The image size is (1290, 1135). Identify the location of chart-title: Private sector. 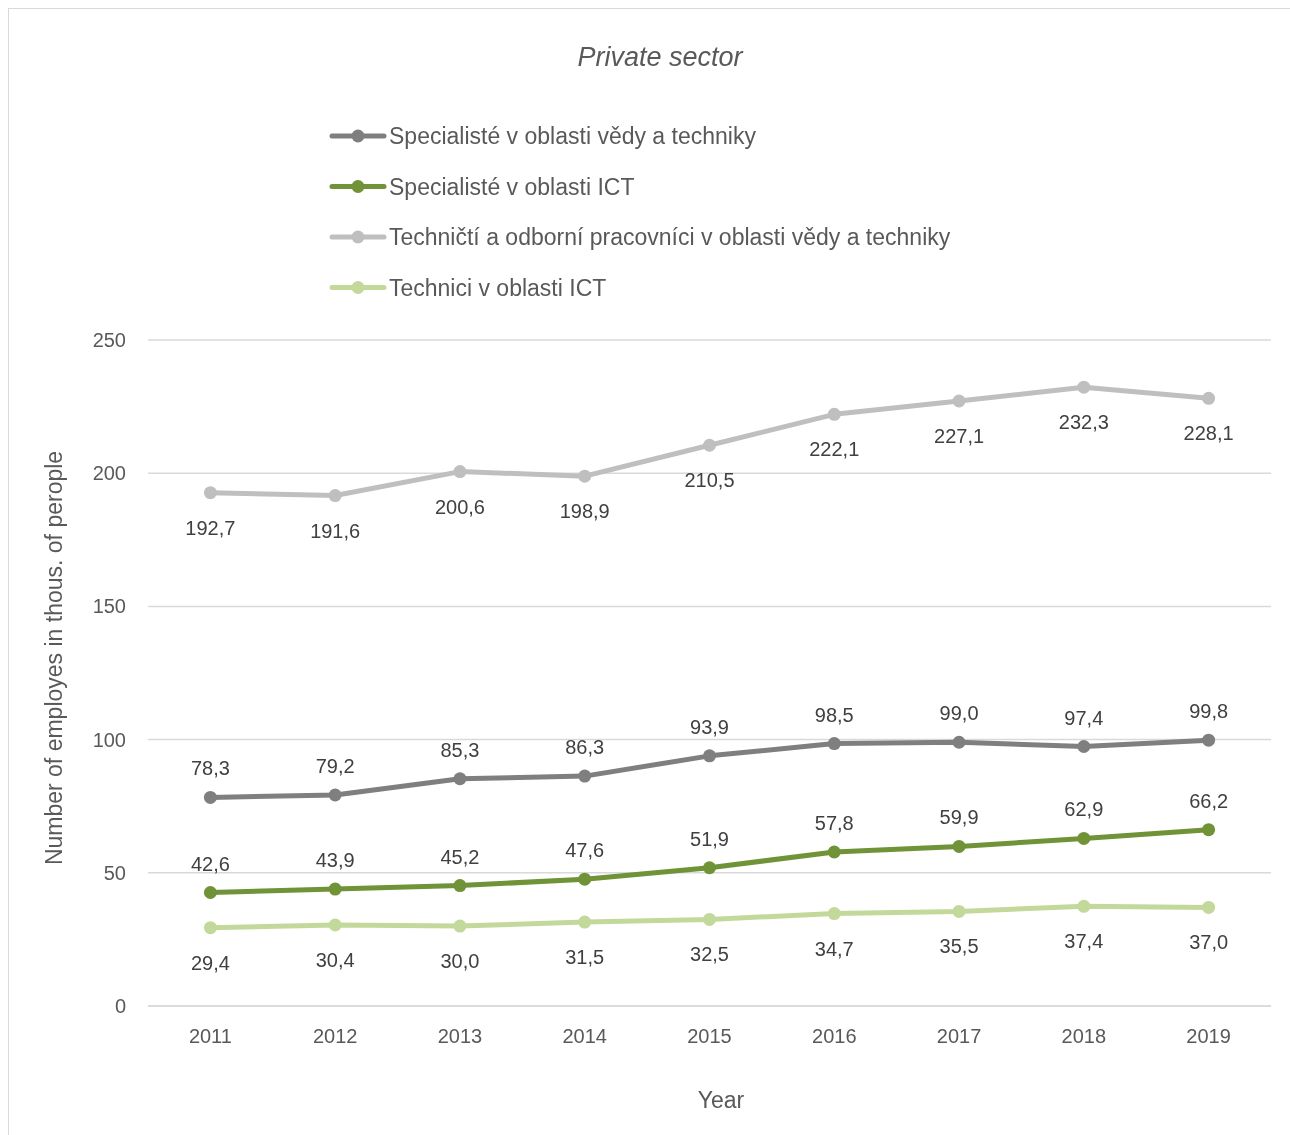
(660, 57).